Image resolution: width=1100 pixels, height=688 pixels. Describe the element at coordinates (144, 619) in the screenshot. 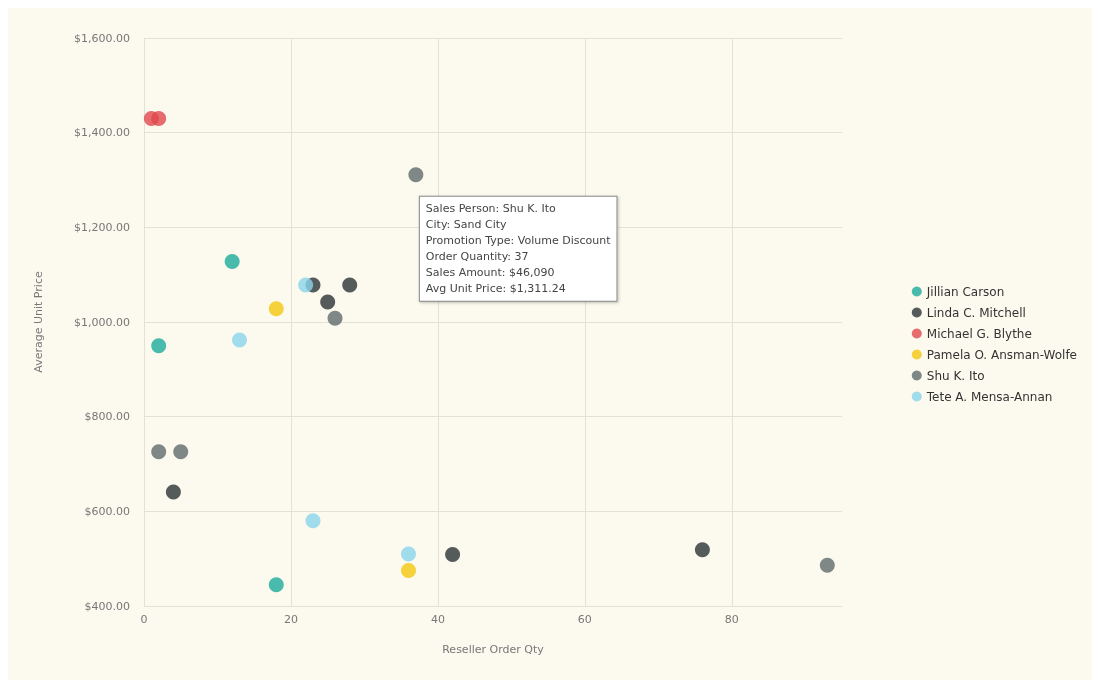

I see `x-tick-label: 0` at that location.